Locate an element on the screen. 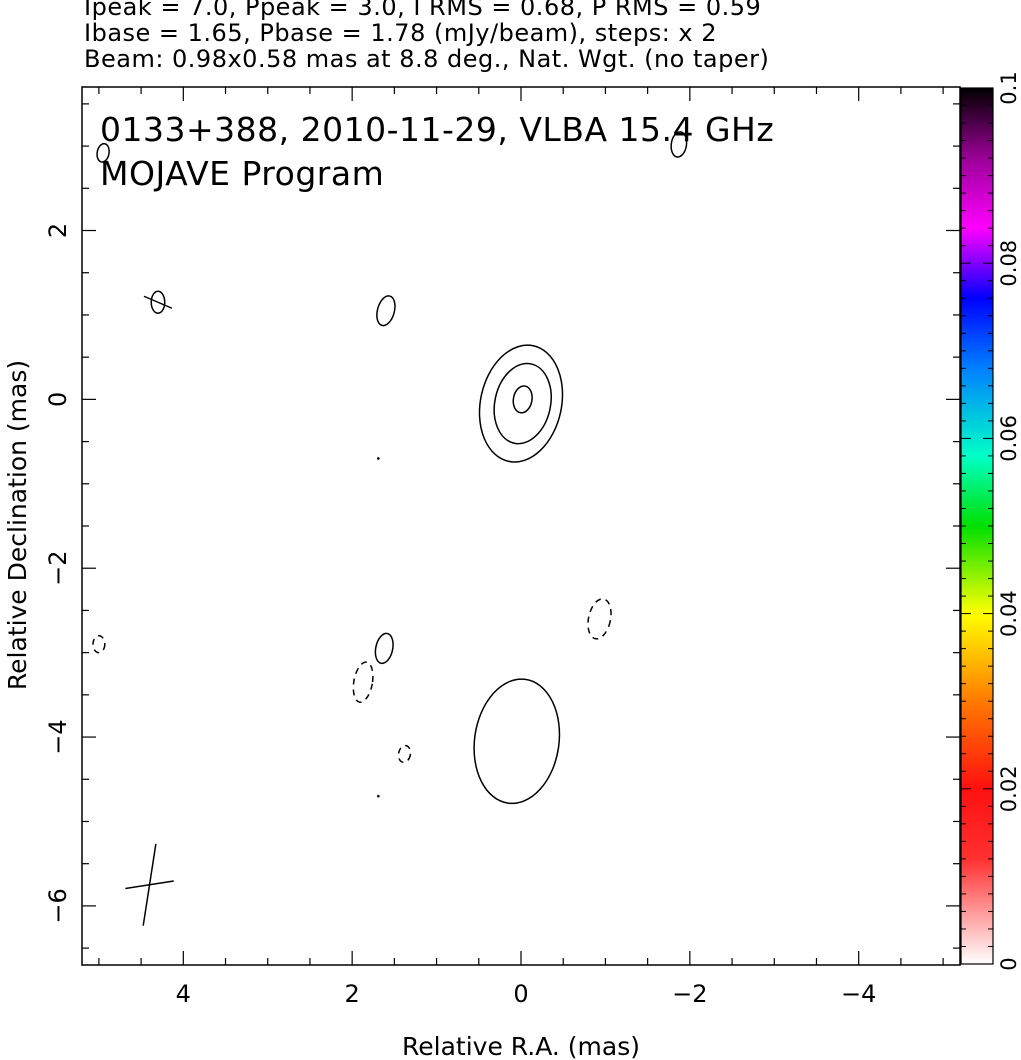  y-tick-label: 0 is located at coordinates (58, 399).